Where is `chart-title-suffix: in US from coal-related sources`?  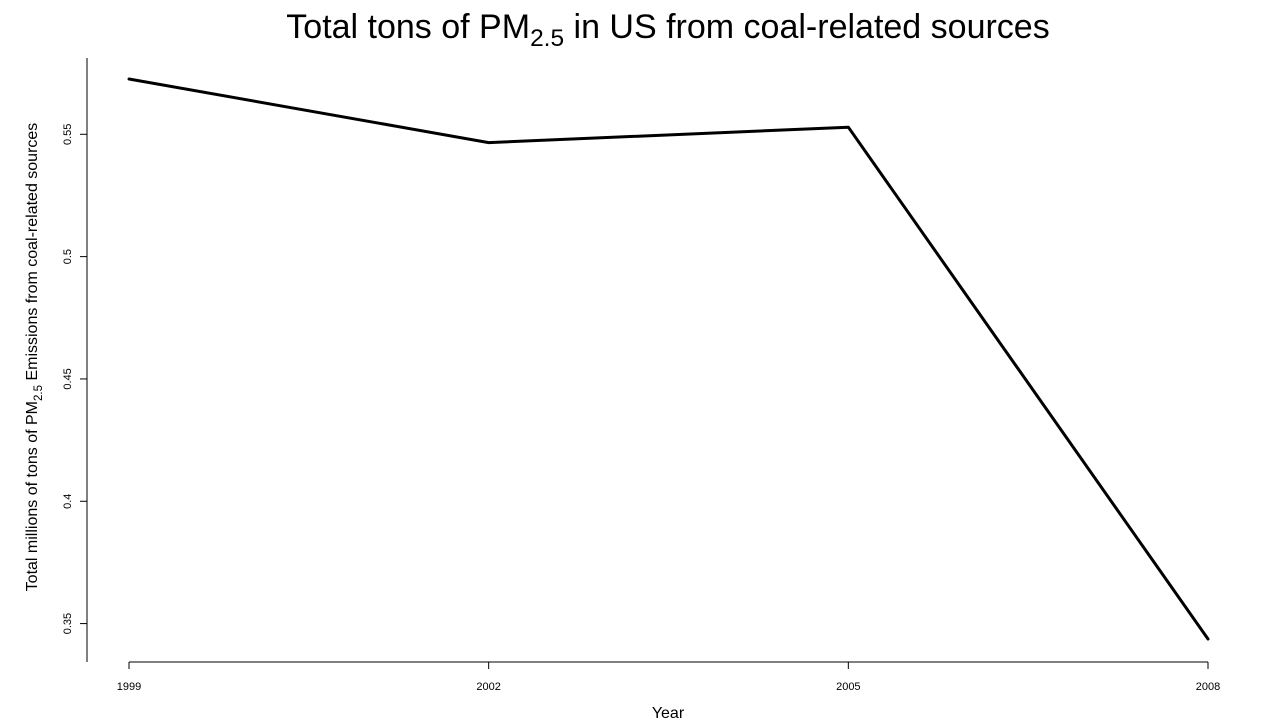
chart-title-suffix: in US from coal-related sources is located at coordinates (807, 27).